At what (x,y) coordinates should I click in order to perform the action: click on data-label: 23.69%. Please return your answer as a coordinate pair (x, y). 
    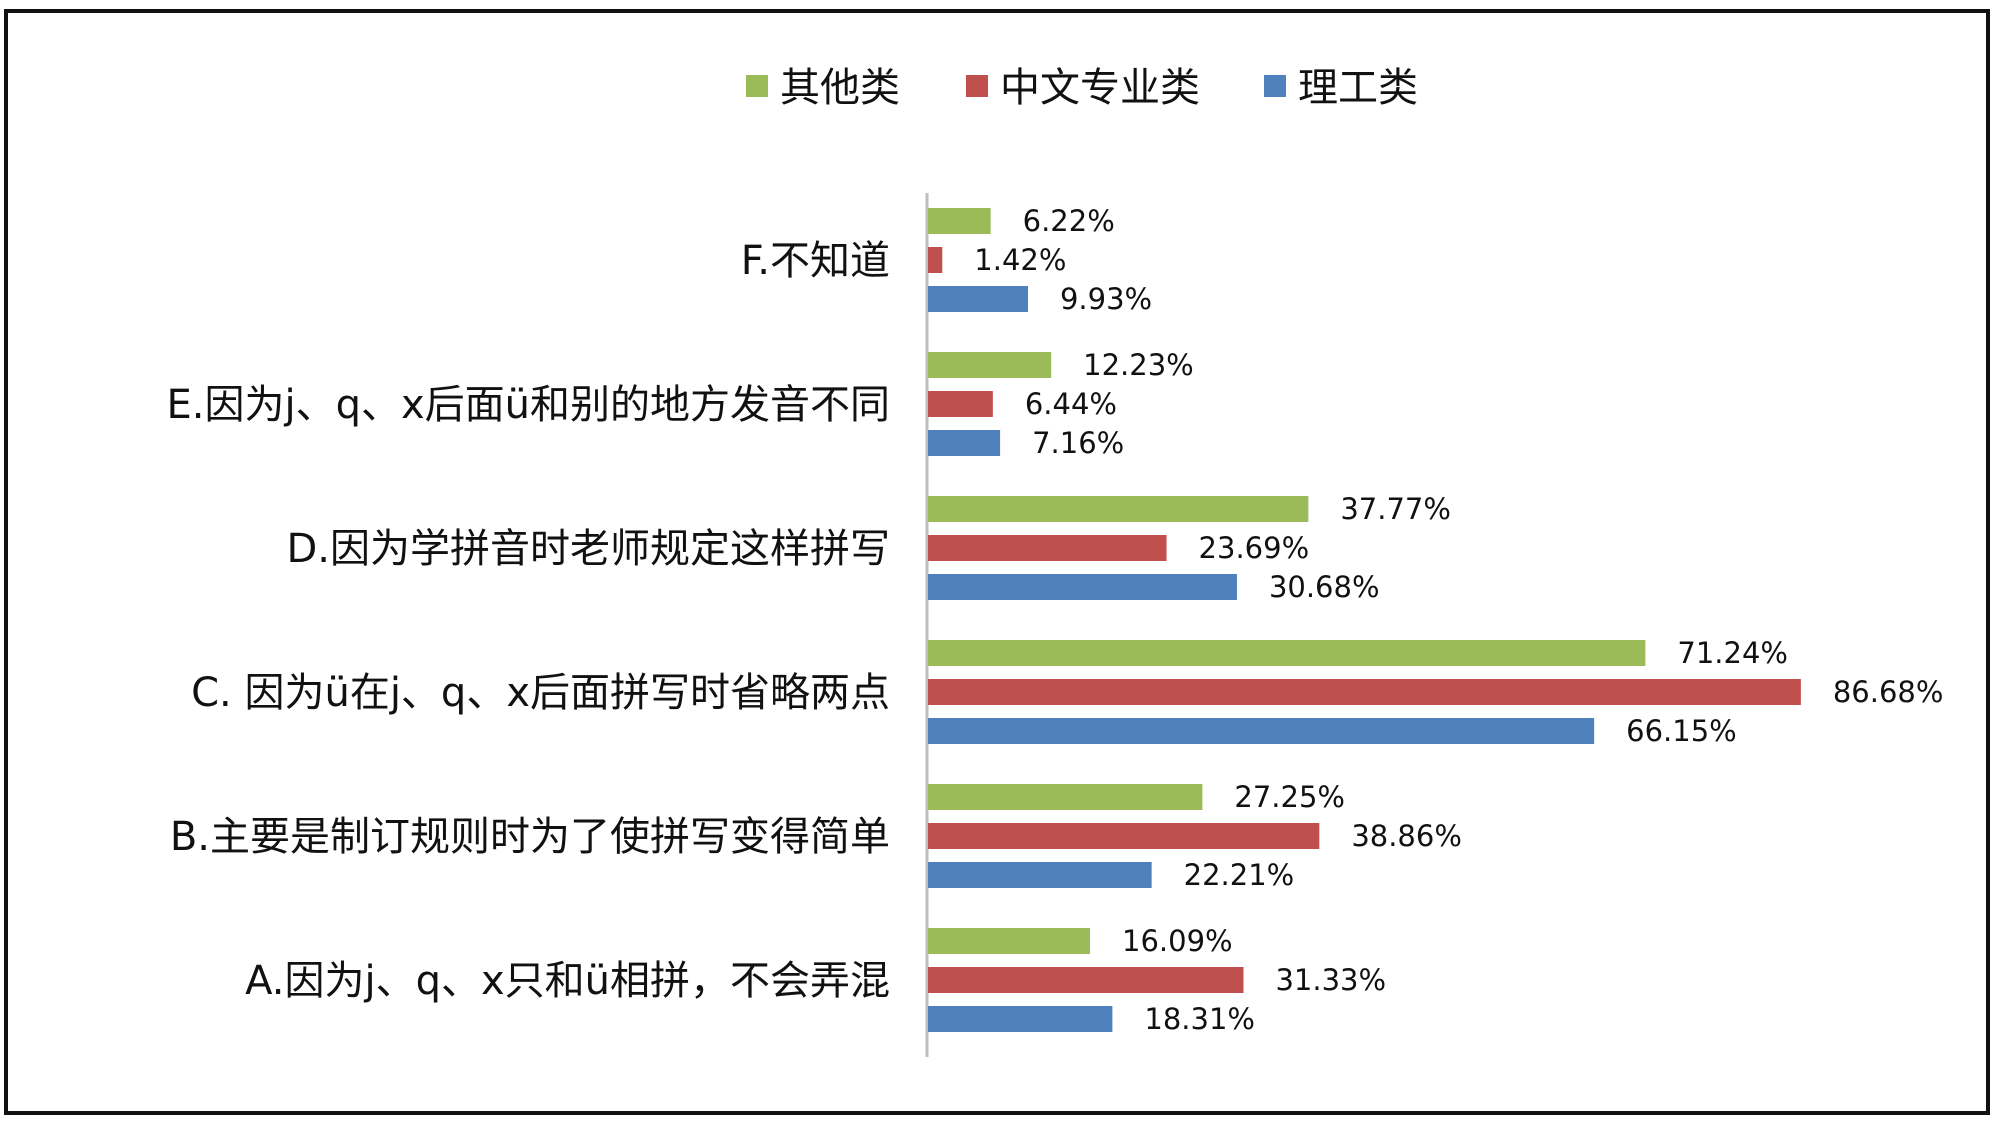
    Looking at the image, I should click on (1254, 548).